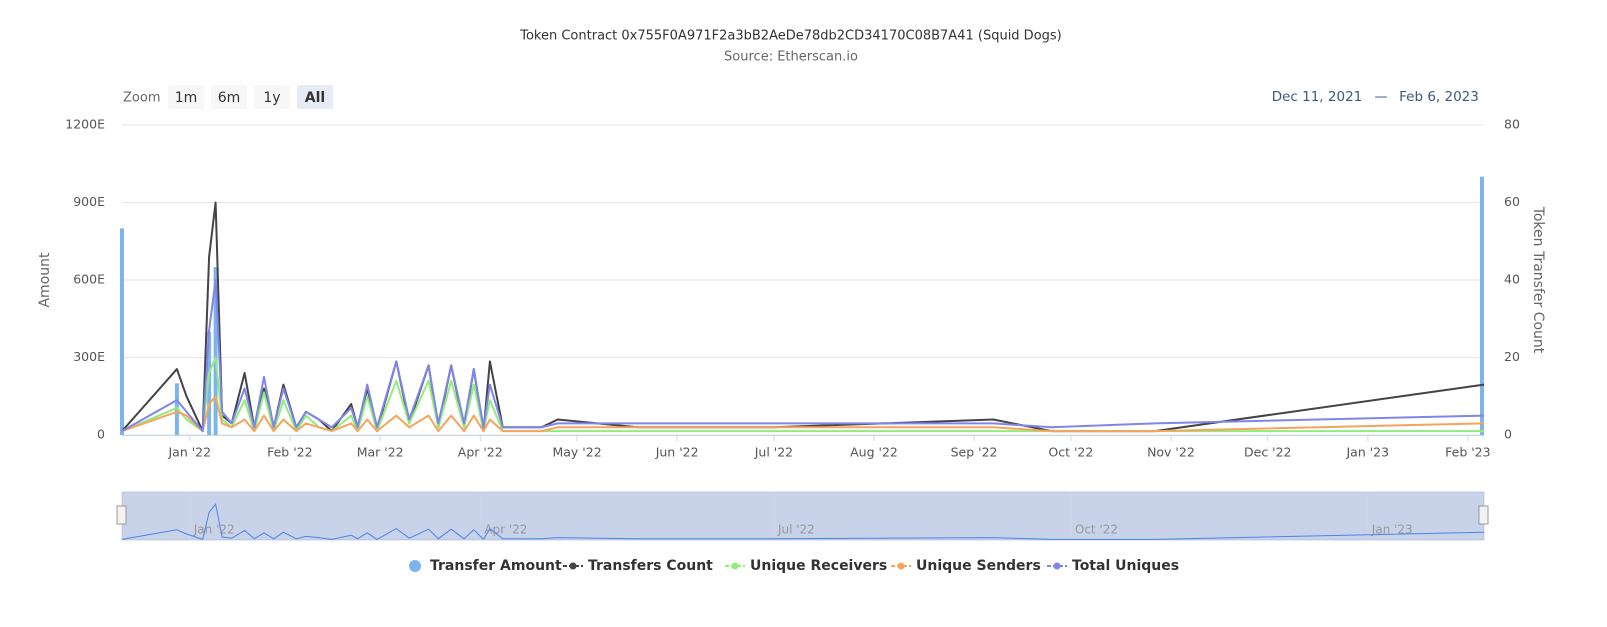 The width and height of the screenshot is (1607, 627). I want to click on navigator-tick-label: Jan '23, so click(1392, 530).